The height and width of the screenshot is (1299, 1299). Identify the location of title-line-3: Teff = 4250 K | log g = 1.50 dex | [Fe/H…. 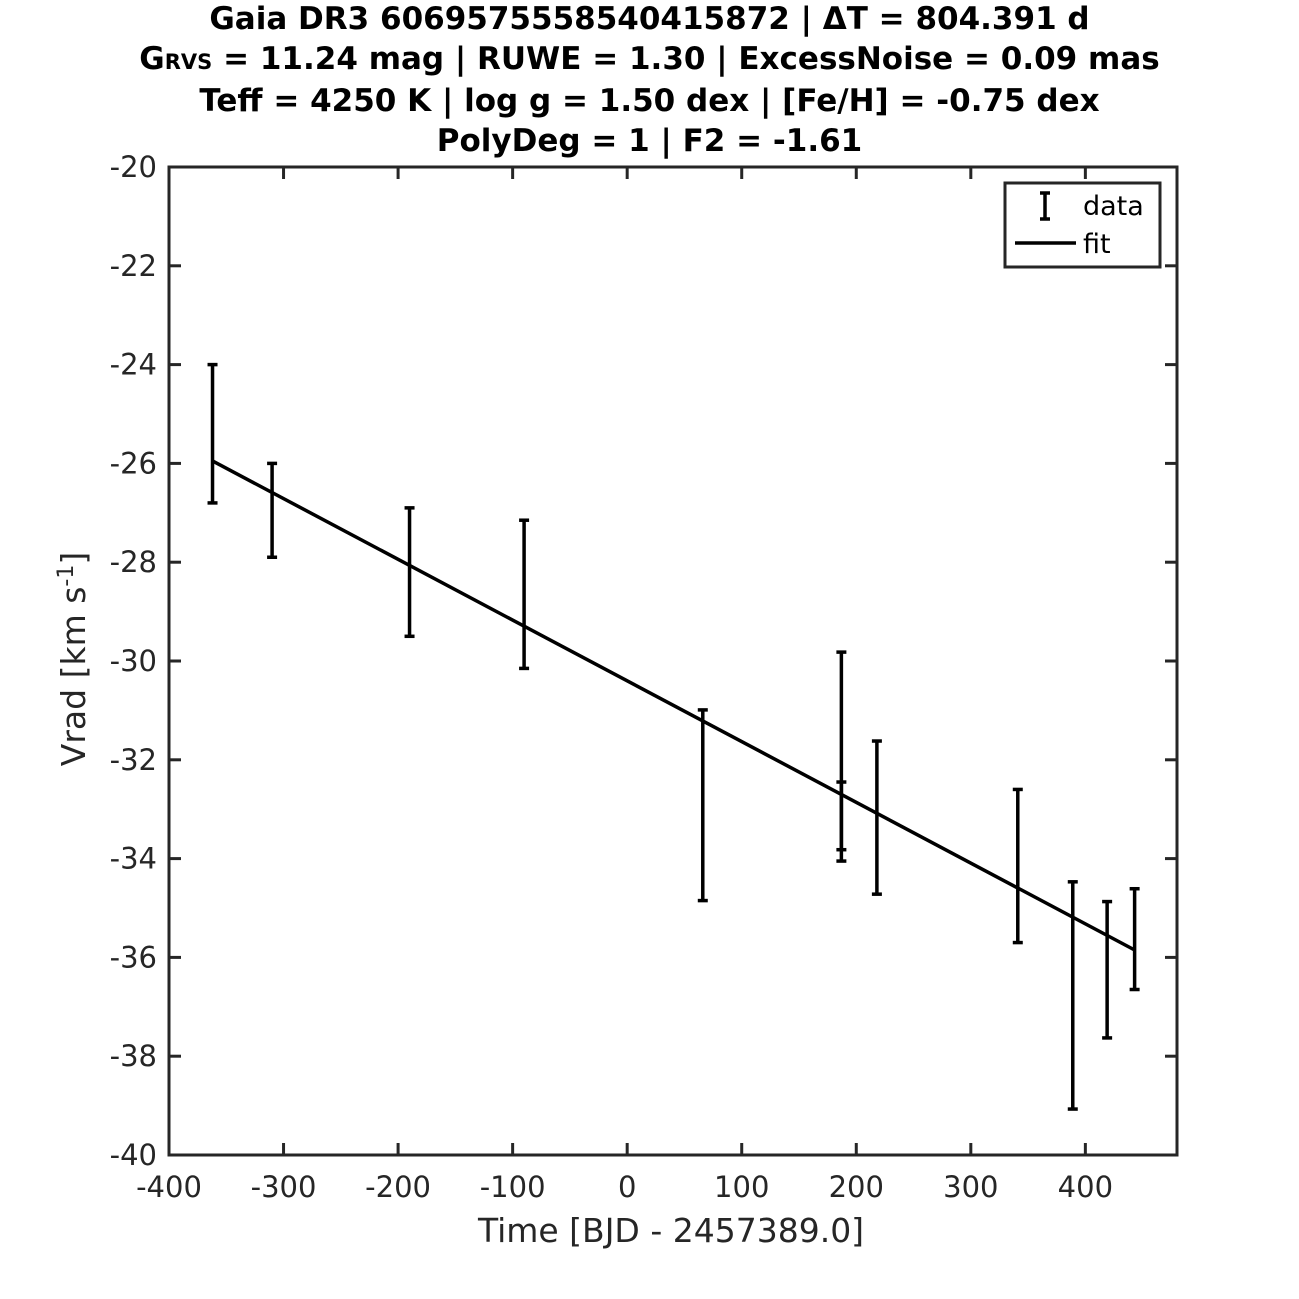
(649, 101).